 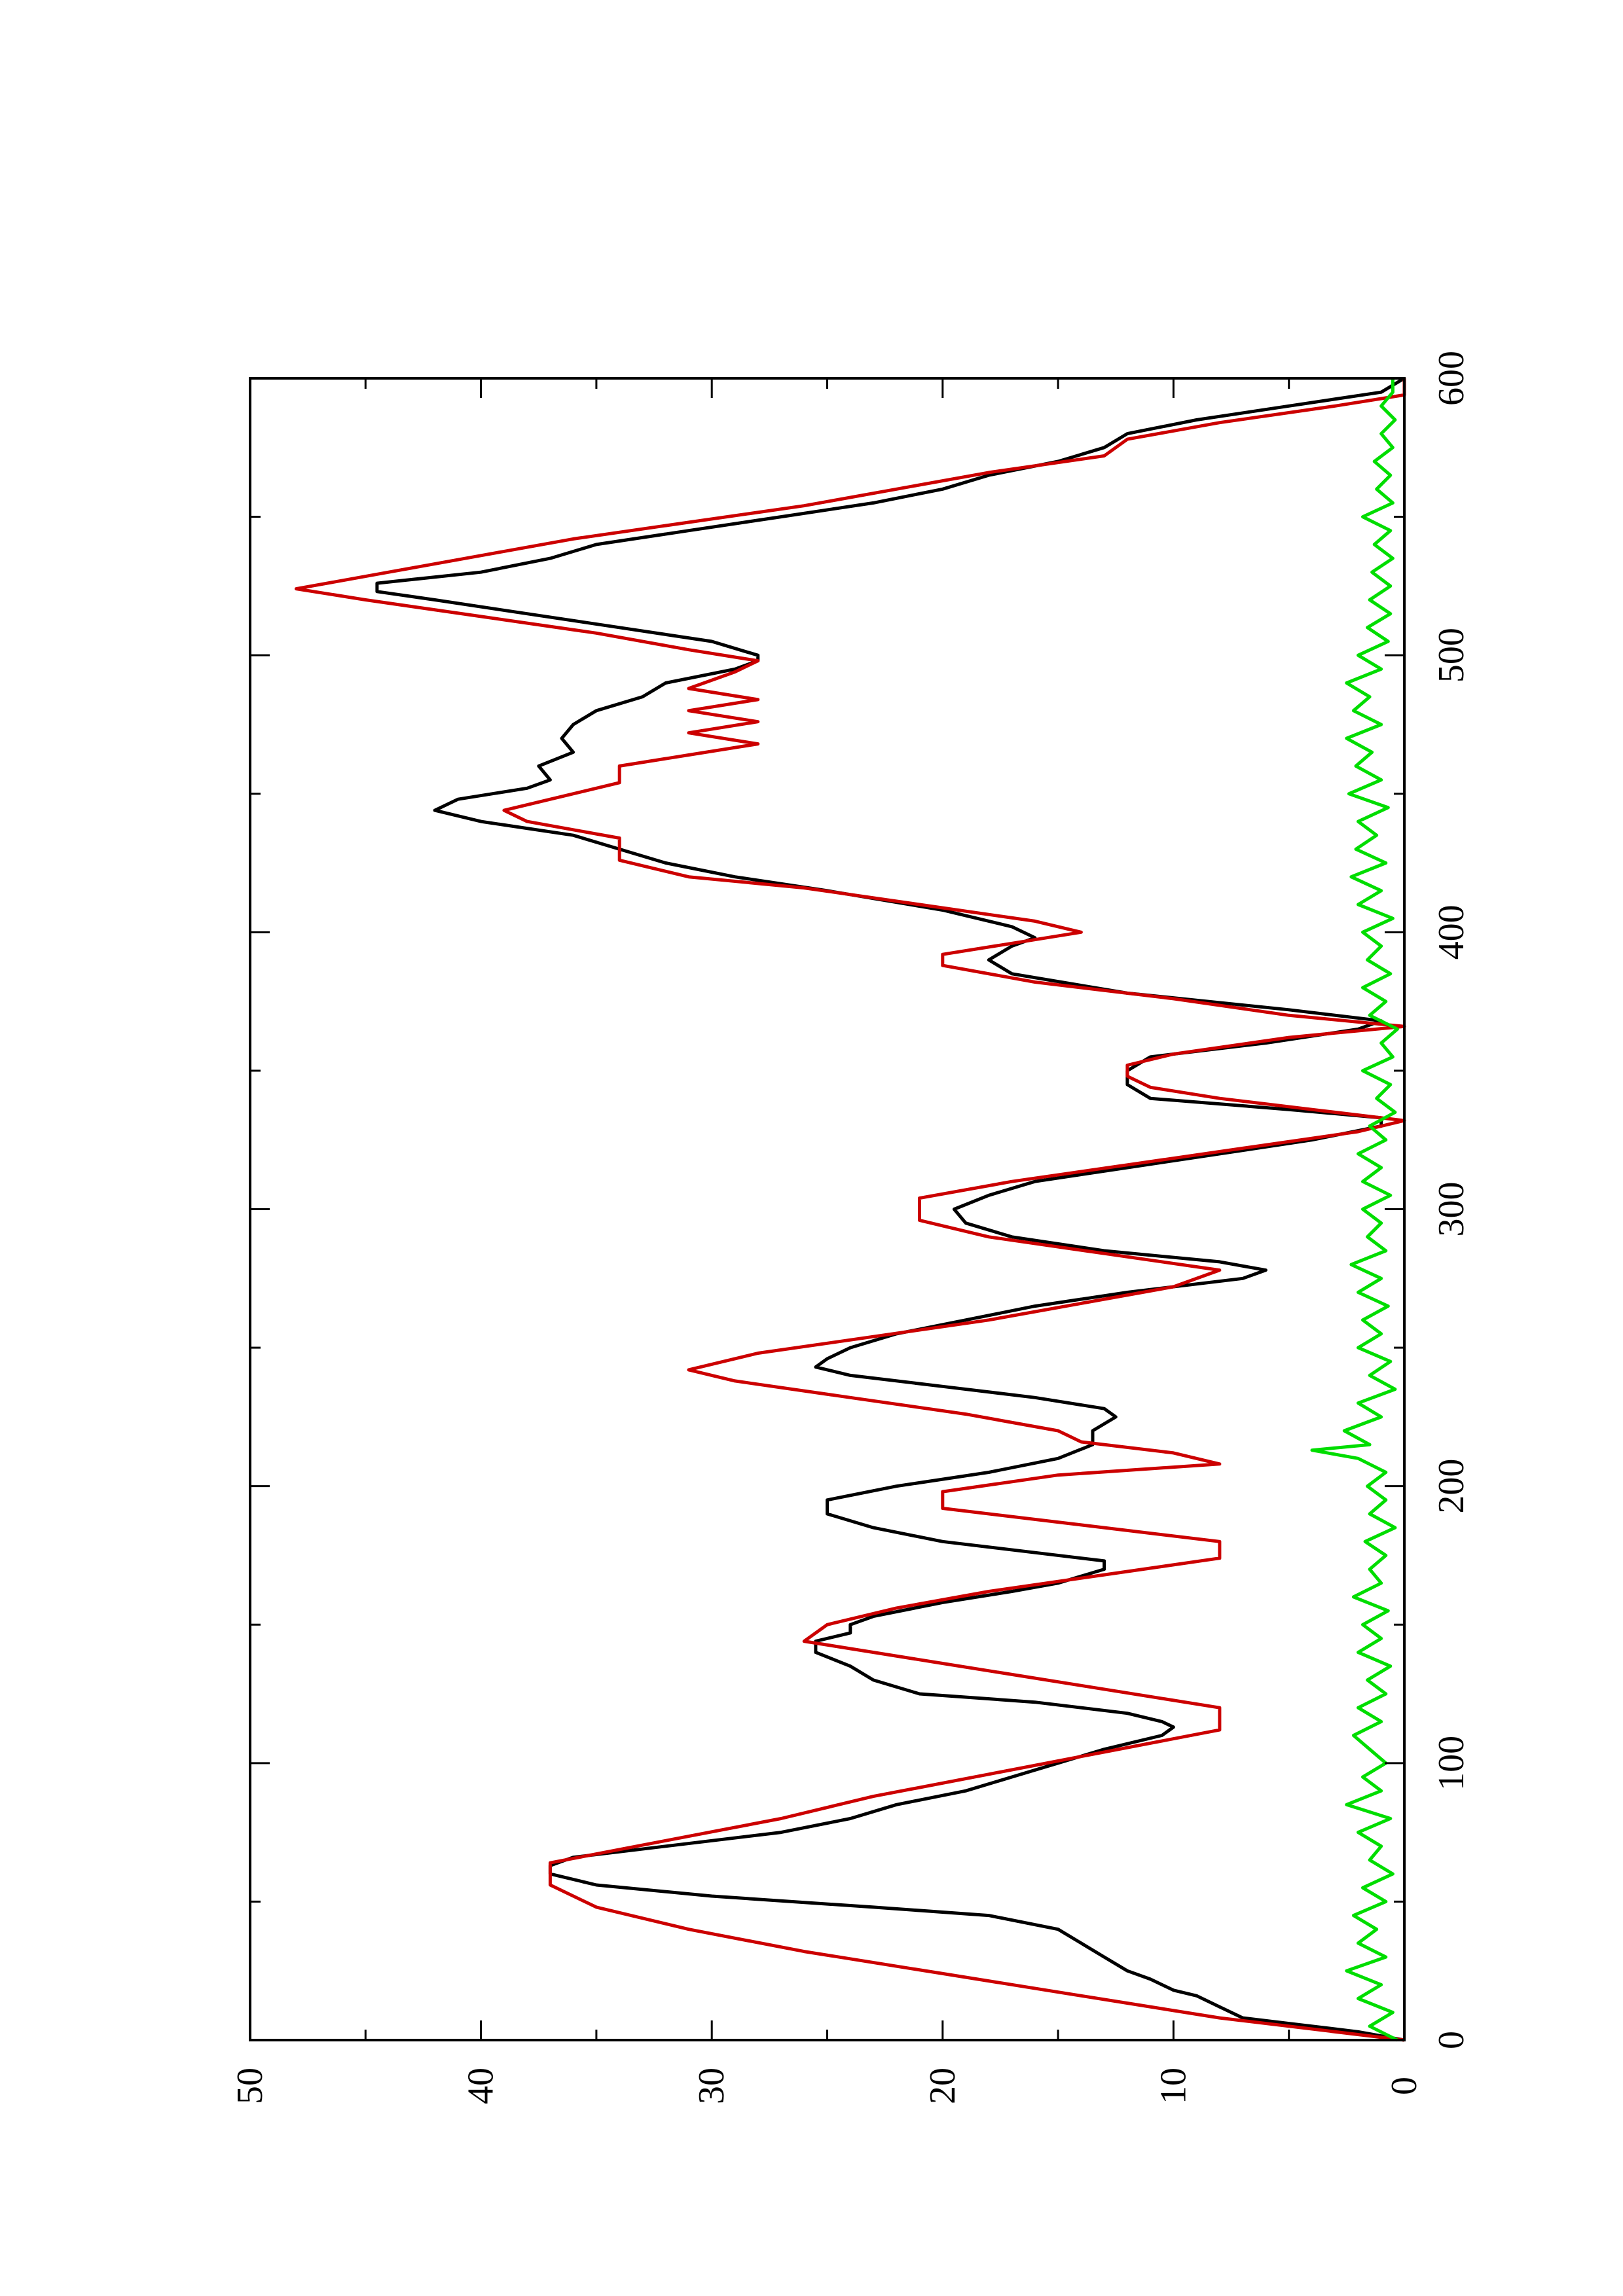 What do you see at coordinates (1451, 932) in the screenshot?
I see `x-tick-label: 400` at bounding box center [1451, 932].